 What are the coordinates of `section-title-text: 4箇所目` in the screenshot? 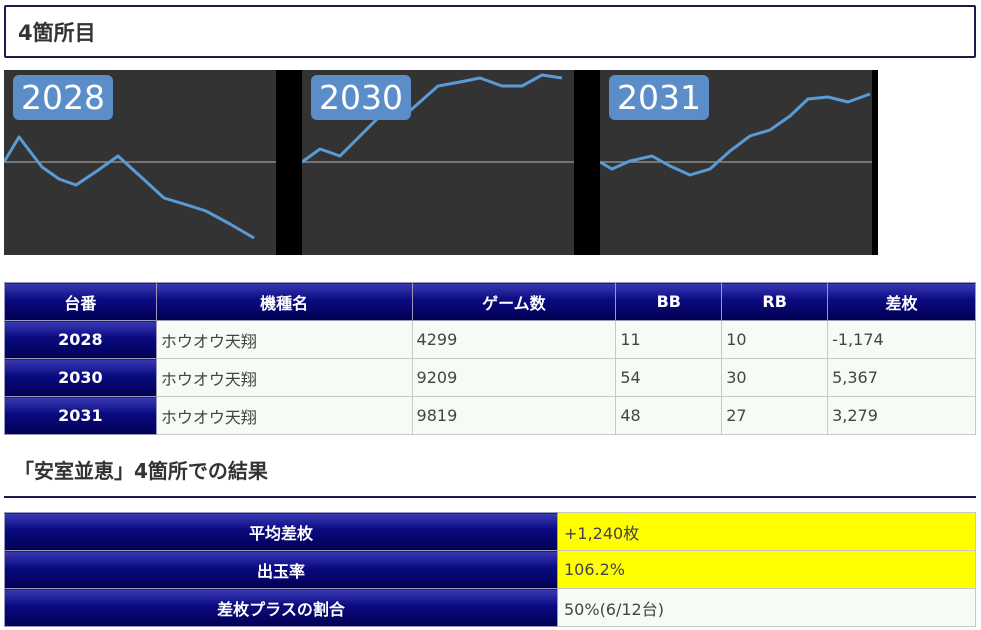 It's located at (57, 32).